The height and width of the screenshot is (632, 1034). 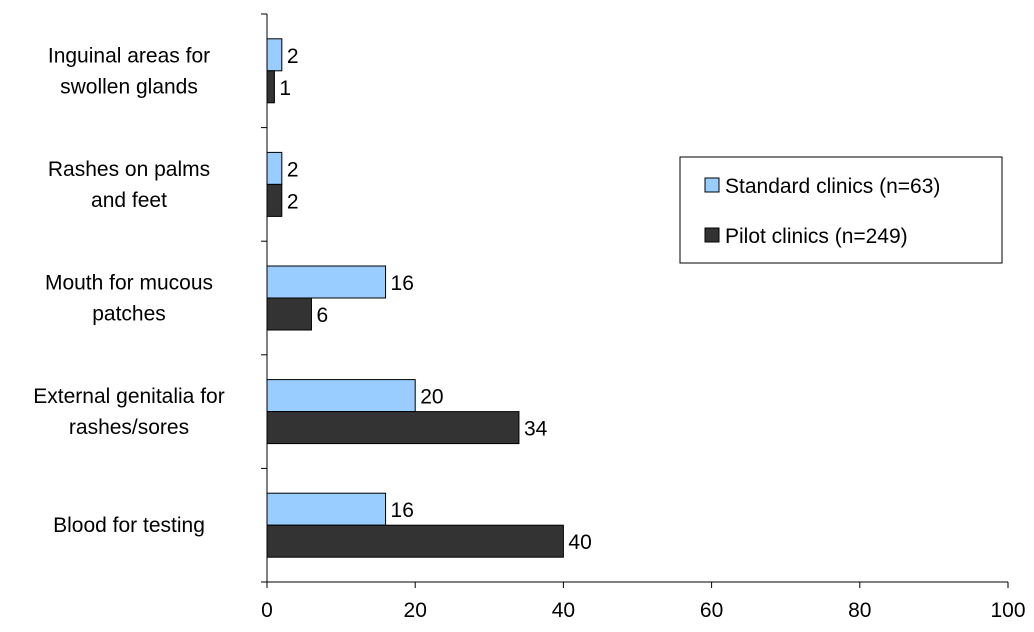 I want to click on x-tick-label: 100, so click(x=1007, y=610).